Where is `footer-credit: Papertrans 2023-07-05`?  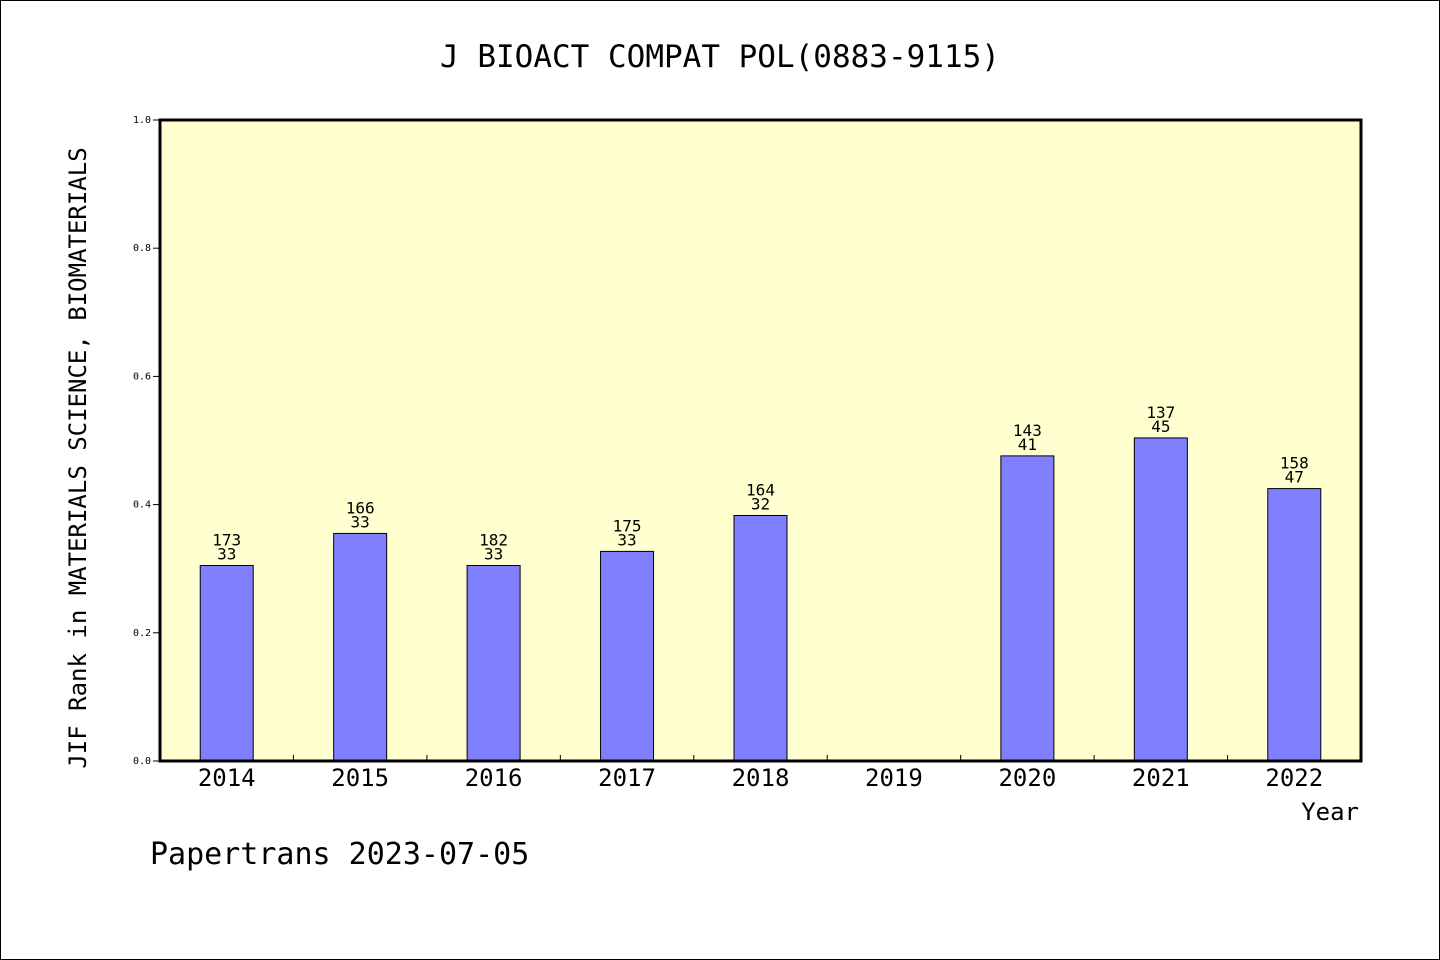 footer-credit: Papertrans 2023-07-05 is located at coordinates (339, 854).